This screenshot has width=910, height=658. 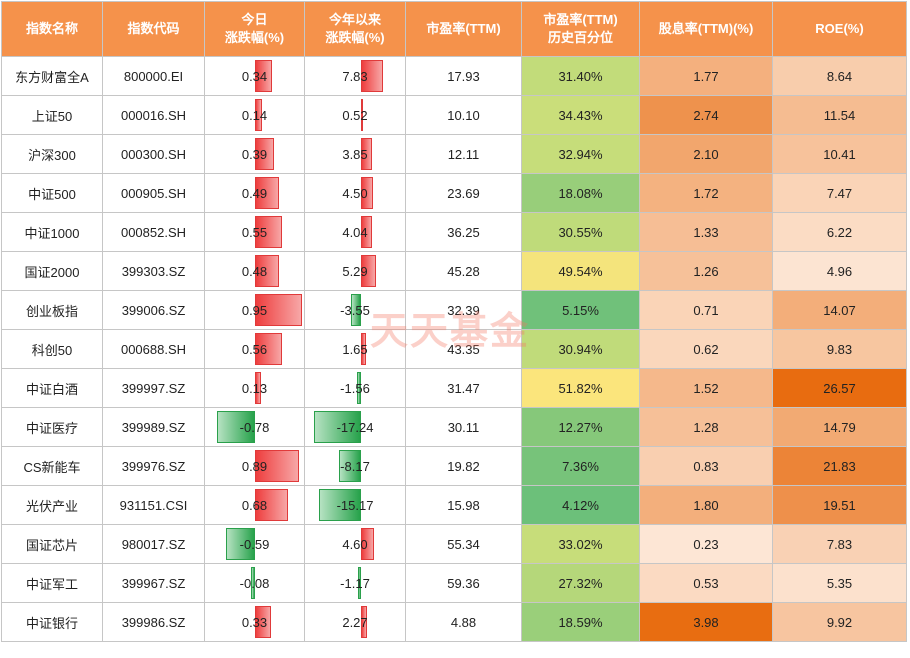 I want to click on today-change-cell: -0.08, so click(x=254, y=583).